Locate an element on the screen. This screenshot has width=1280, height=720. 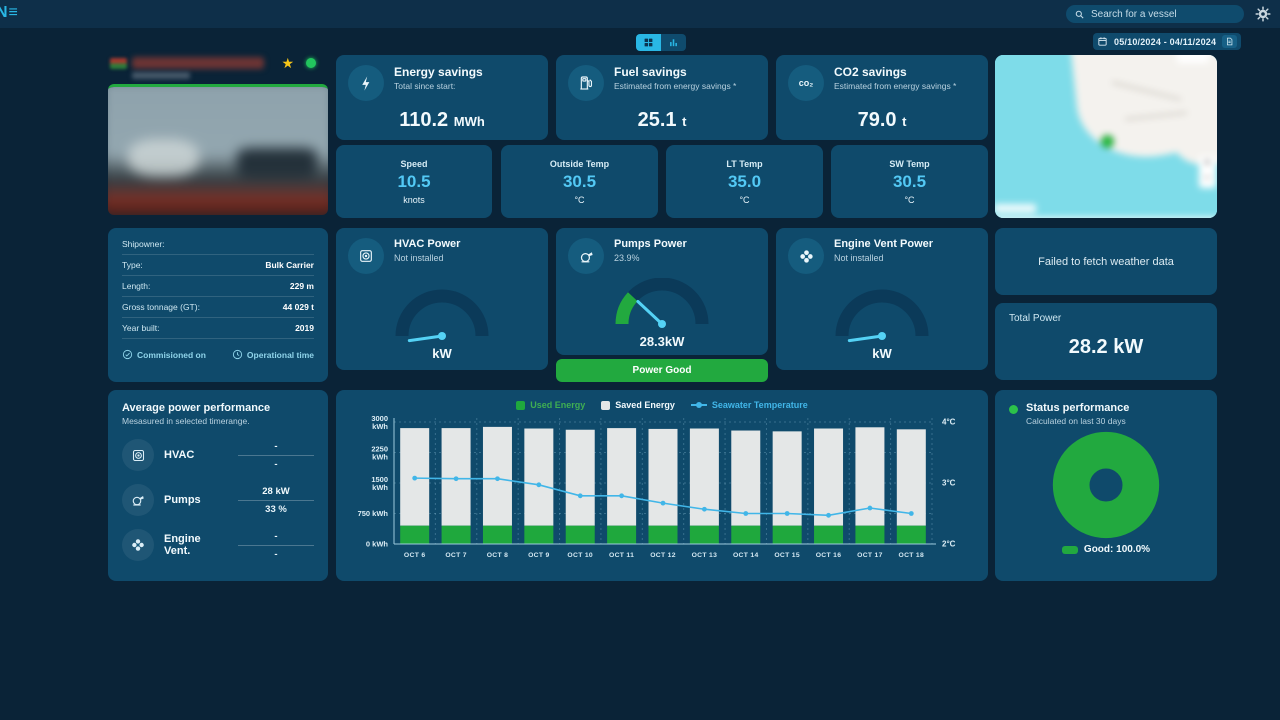
tile-value: 10.5 is located at coordinates (414, 181).